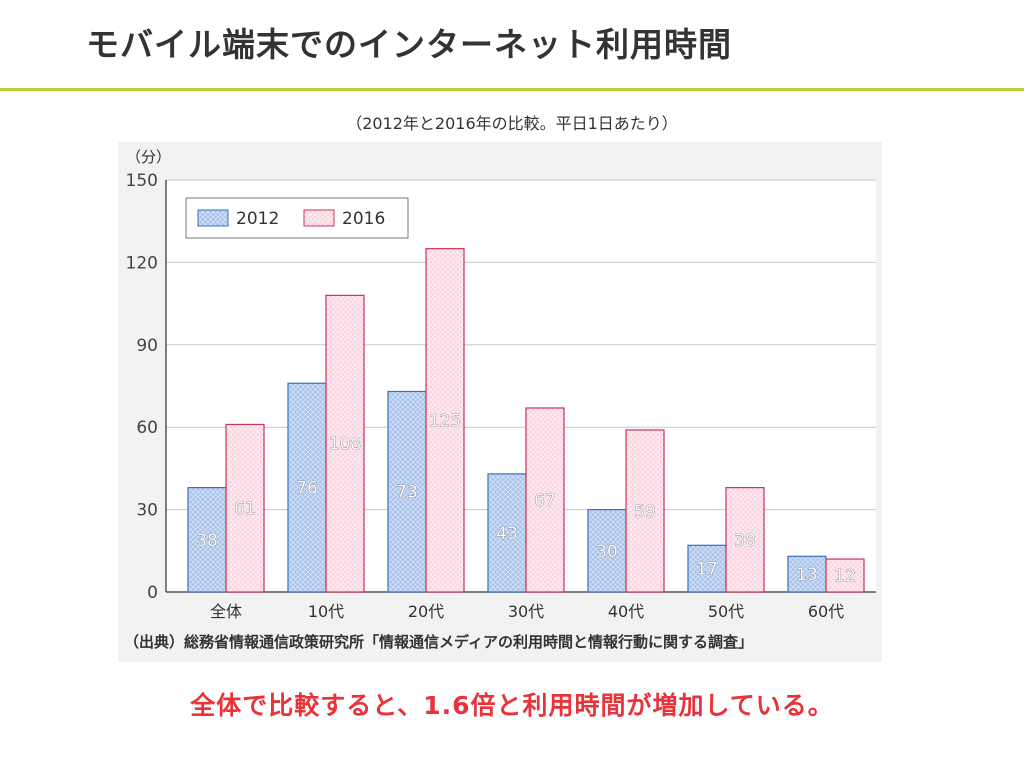 The width and height of the screenshot is (1024, 768). Describe the element at coordinates (512, 89) in the screenshot. I see `title-divider` at that location.